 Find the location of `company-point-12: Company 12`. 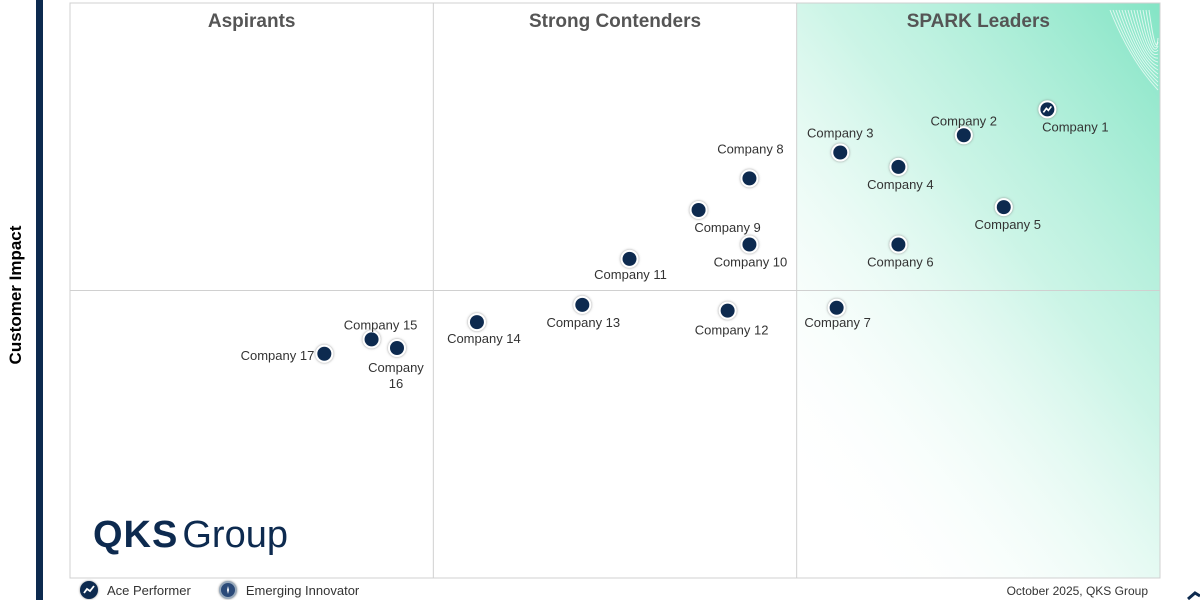

company-point-12: Company 12 is located at coordinates (732, 319).